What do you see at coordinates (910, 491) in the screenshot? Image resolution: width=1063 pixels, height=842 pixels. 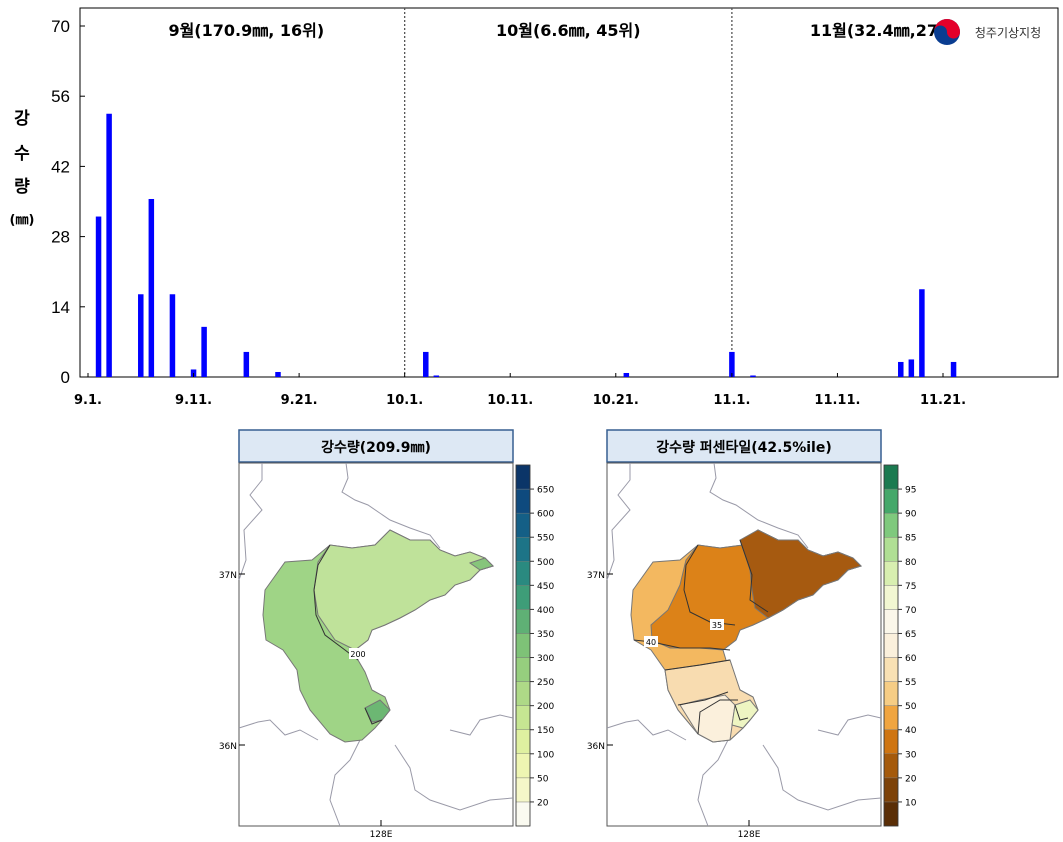 I see `colorbar-tick-label: 95` at bounding box center [910, 491].